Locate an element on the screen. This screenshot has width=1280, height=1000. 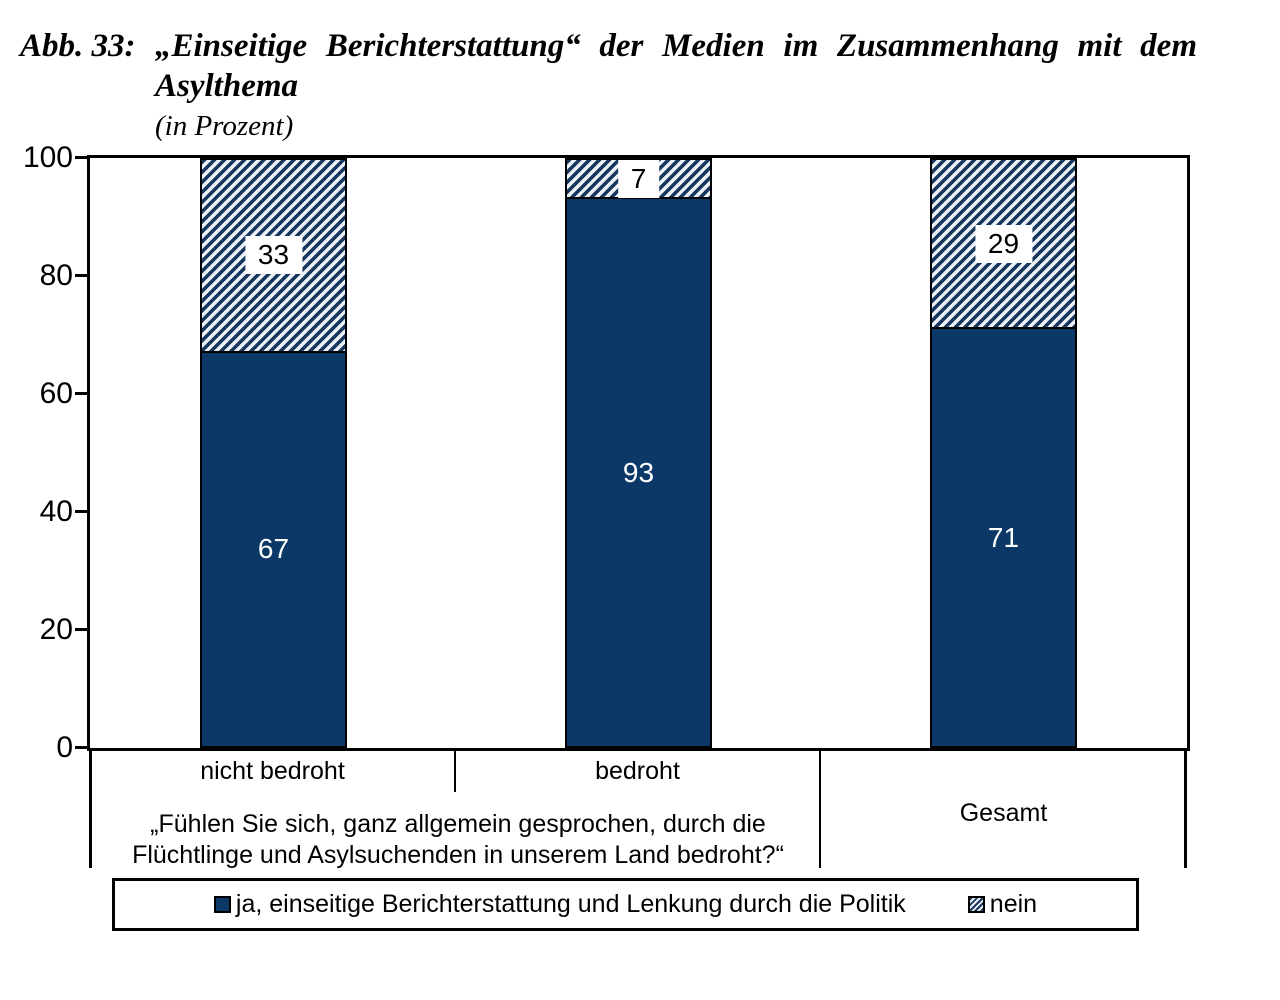
x-axis-group-divider is located at coordinates (820, 809).